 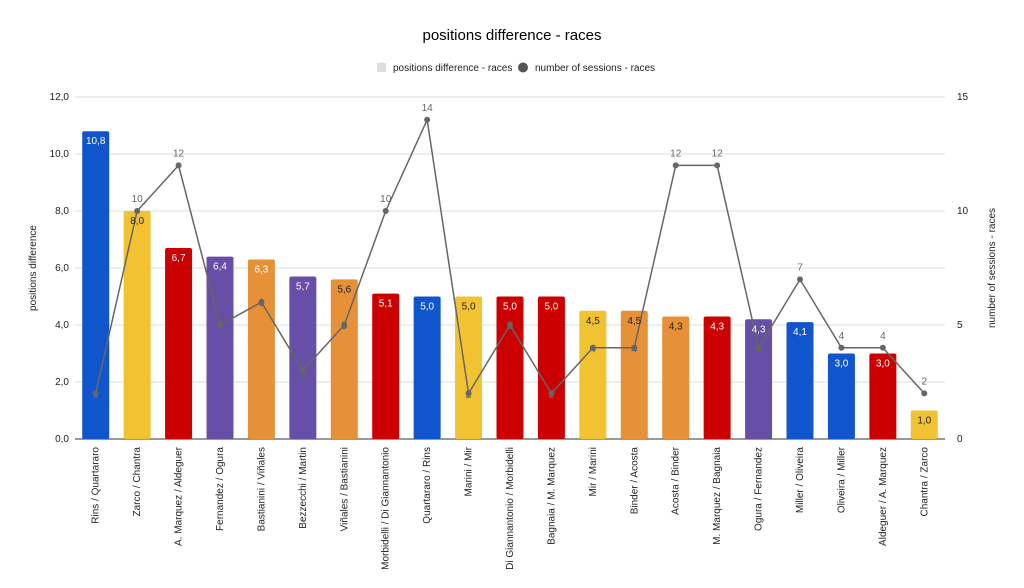 What do you see at coordinates (62, 211) in the screenshot?
I see `y-tick-label: 8,0` at bounding box center [62, 211].